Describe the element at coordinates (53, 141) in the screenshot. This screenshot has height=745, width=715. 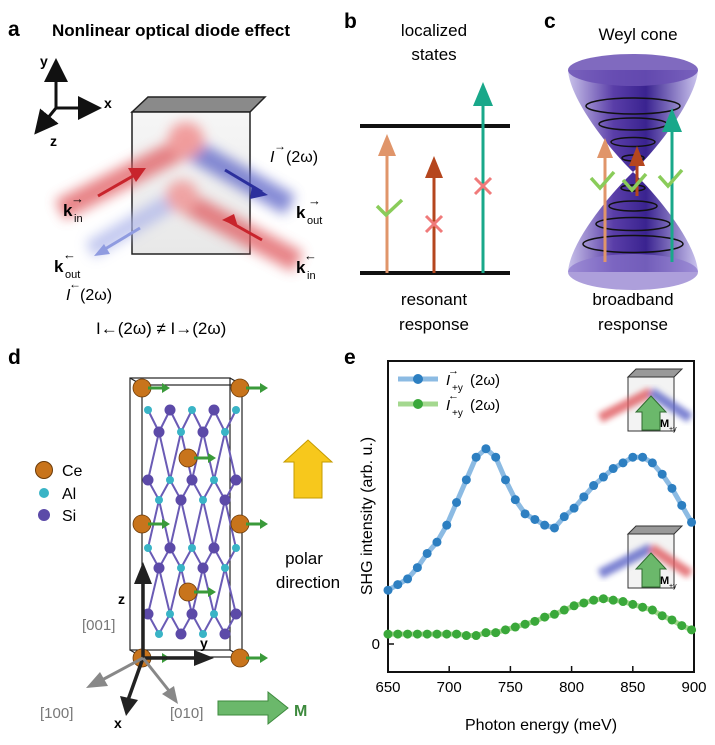
I see `axis-z-label: z` at that location.